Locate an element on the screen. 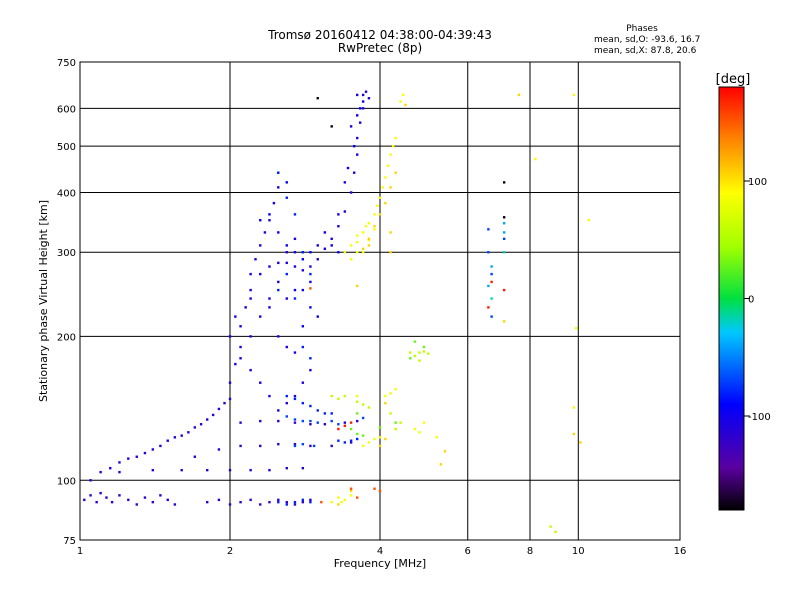  y-tick-label: 100 is located at coordinates (66, 481).